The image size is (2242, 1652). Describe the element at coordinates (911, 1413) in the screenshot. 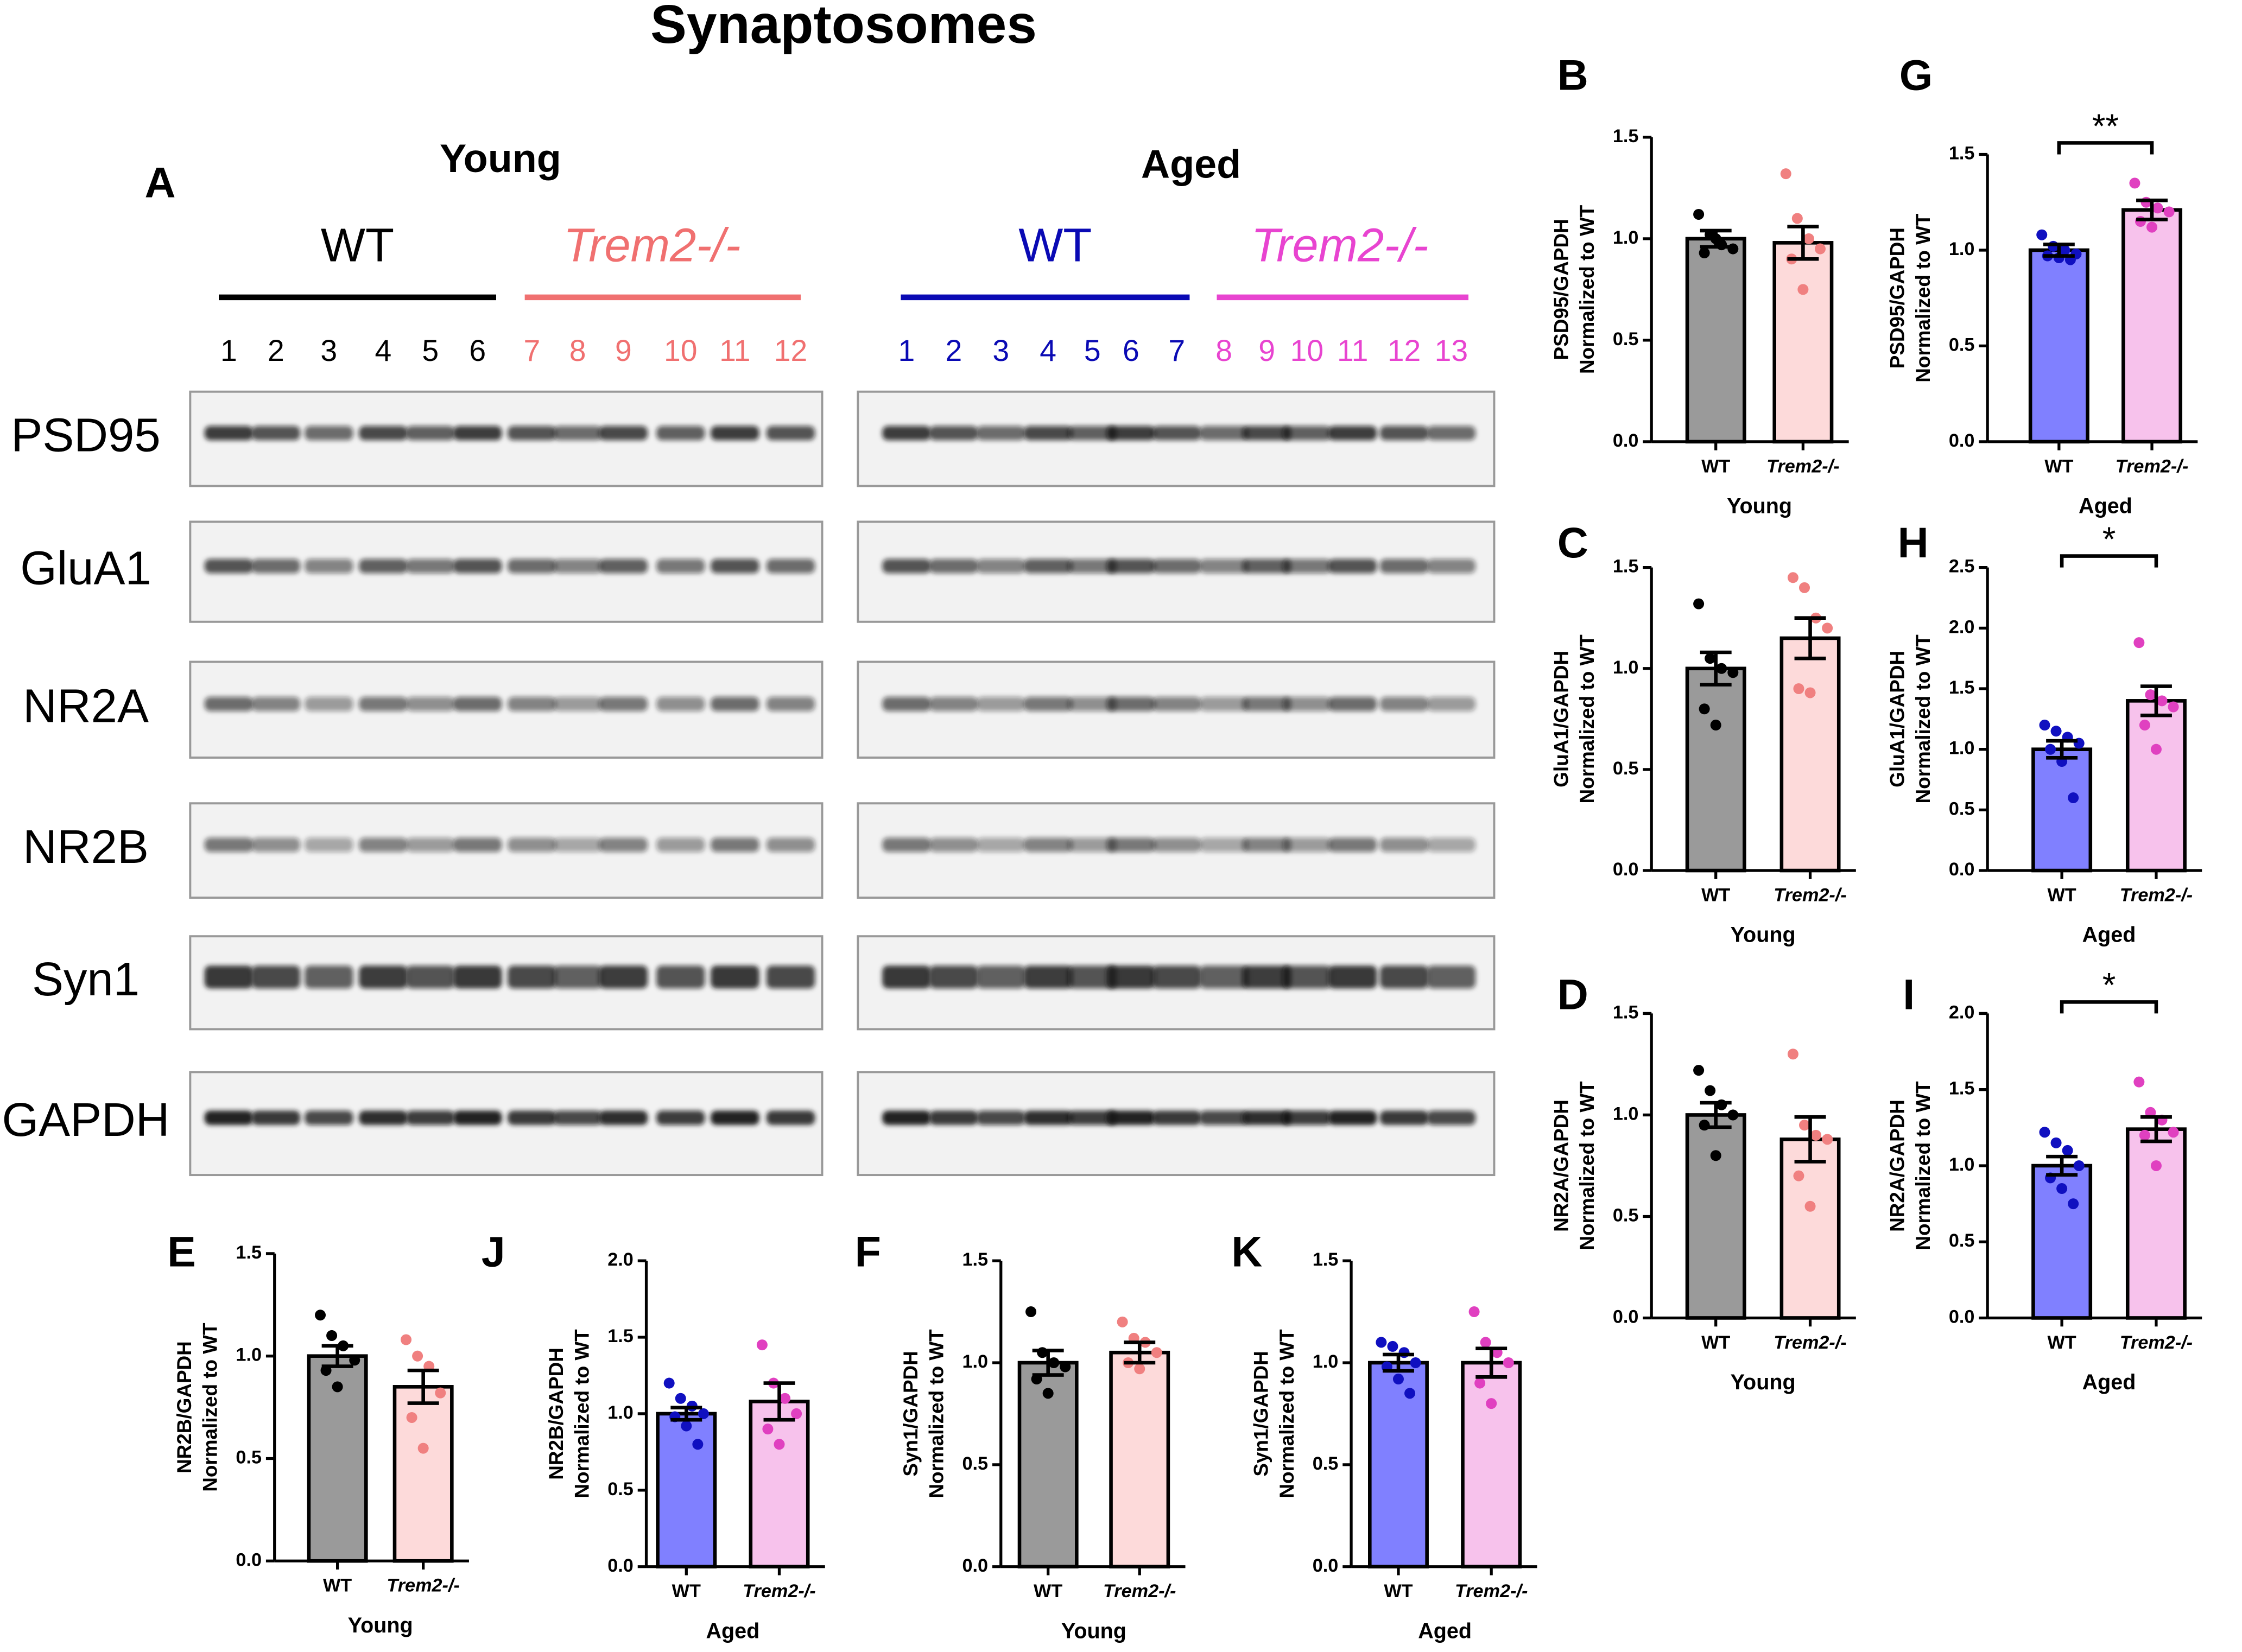

I see `y-axis-label: Syn1/GAPDH` at that location.